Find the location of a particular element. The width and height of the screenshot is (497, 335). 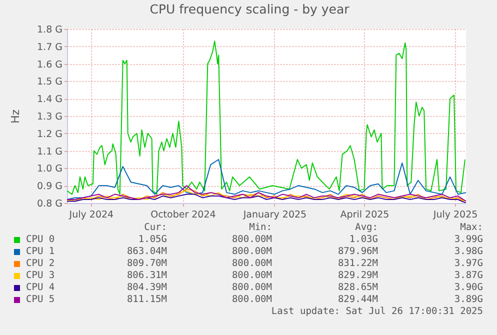

legend-label: CPU 4 is located at coordinates (40, 288).